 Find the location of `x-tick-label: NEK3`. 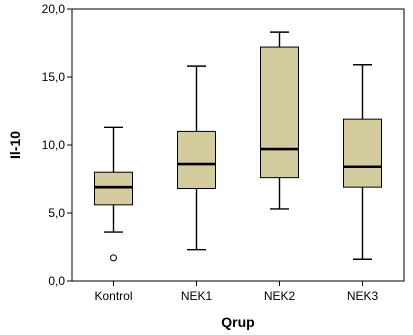

x-tick-label: NEK3 is located at coordinates (363, 296).